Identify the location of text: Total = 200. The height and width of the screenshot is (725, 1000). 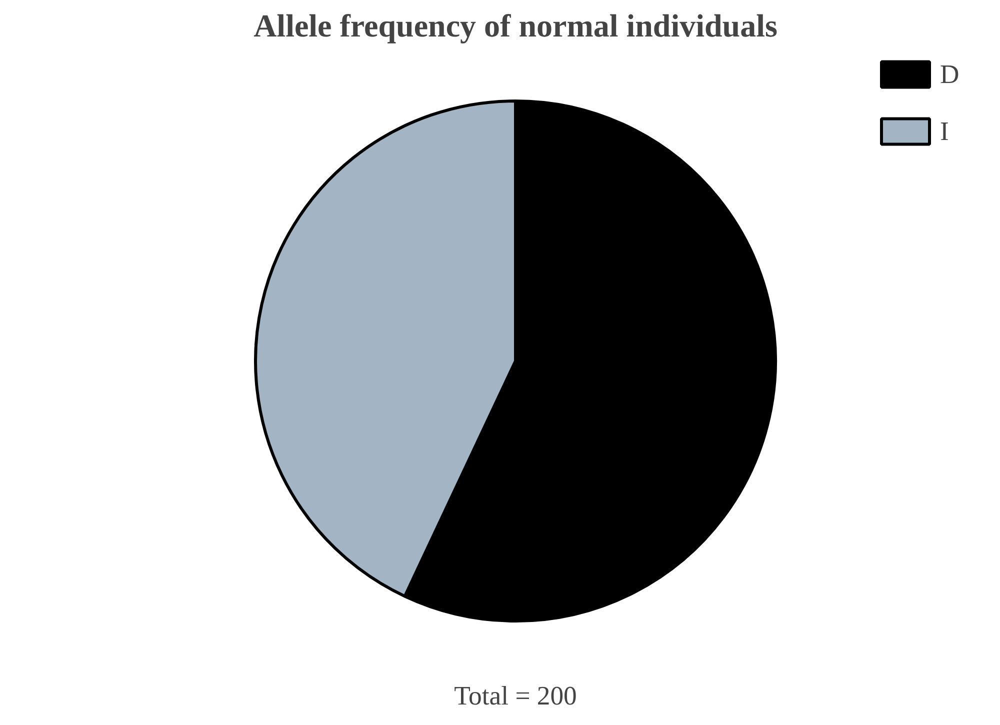
(515, 695).